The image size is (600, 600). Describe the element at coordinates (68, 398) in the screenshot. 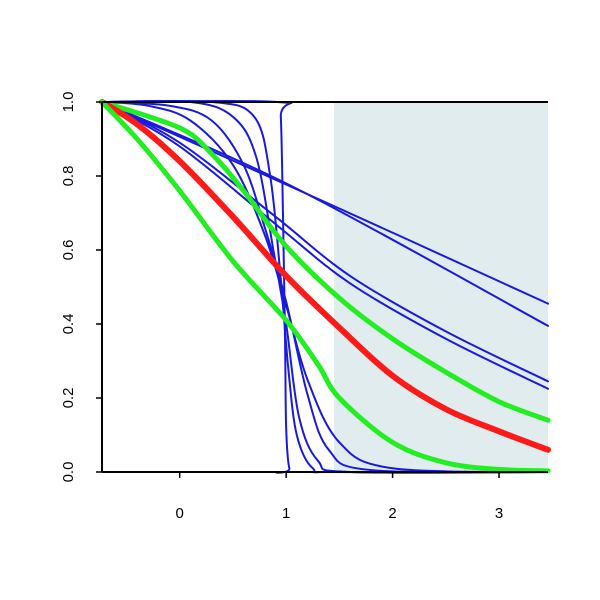

I see `y-tick-label: 0.2` at that location.